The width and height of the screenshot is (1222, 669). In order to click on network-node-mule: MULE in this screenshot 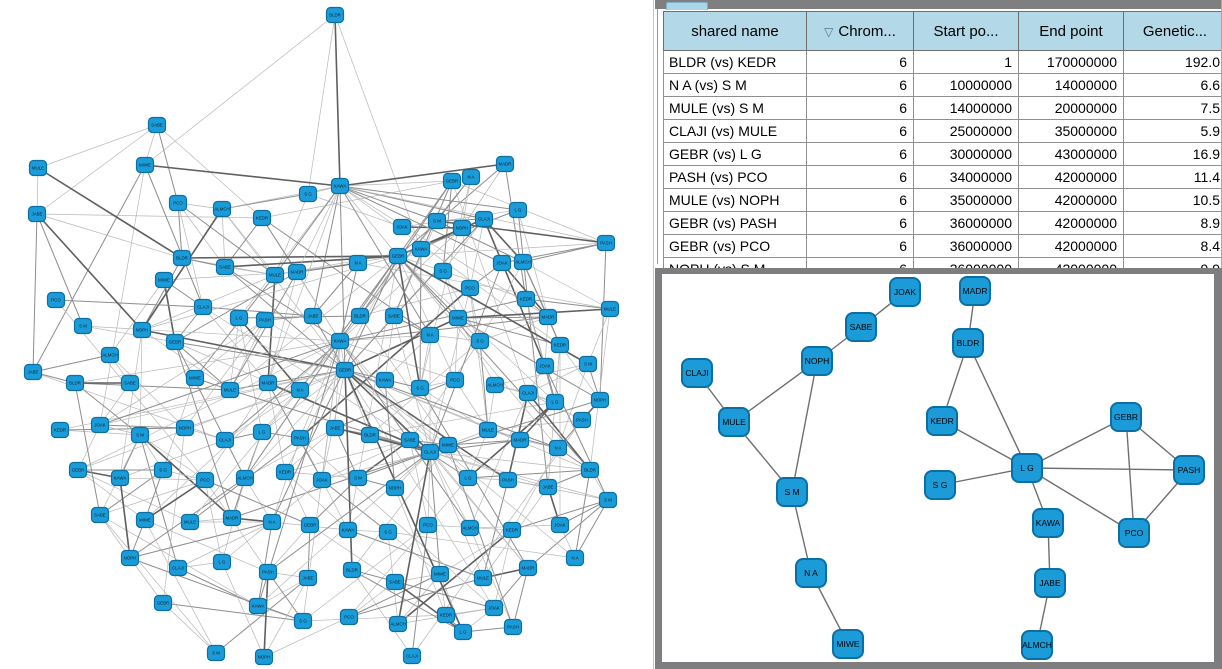, I will do `click(734, 422)`.